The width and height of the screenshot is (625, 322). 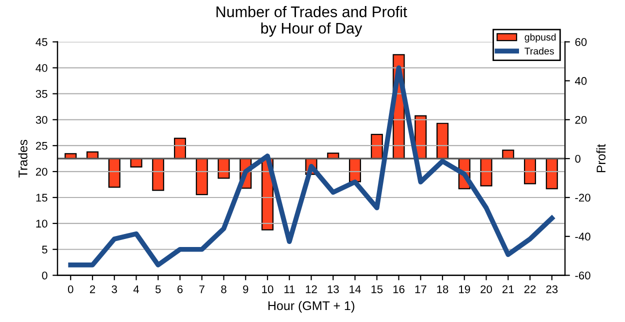 I want to click on y-tick-label: 25, so click(x=42, y=146).